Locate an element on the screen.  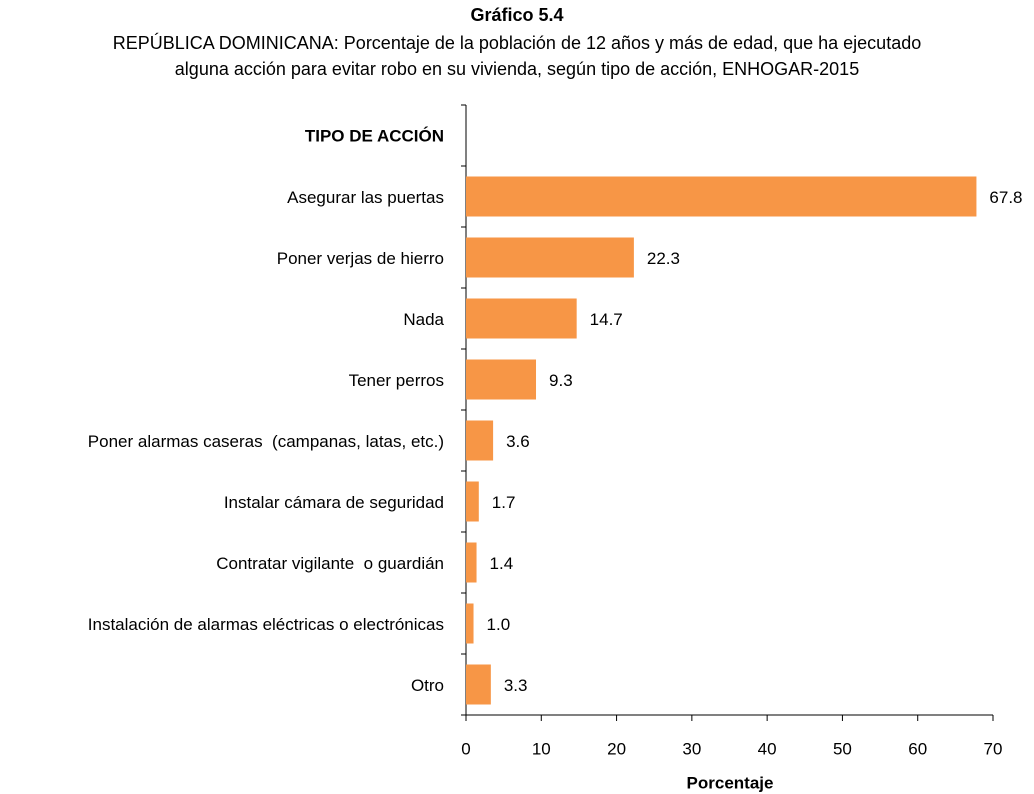
y-axis-title: TIPO DE ACCIÓN is located at coordinates (374, 135).